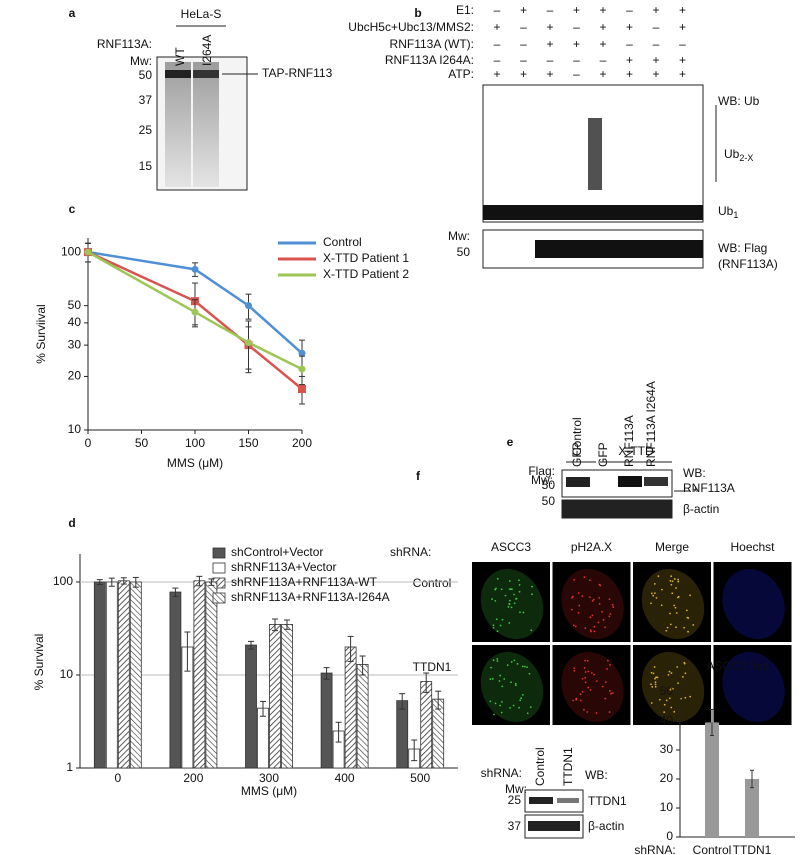 The height and width of the screenshot is (855, 800). Describe the element at coordinates (411, 27) in the screenshot. I see `label: UbcH5c+Ubc13/MMS2:` at that location.